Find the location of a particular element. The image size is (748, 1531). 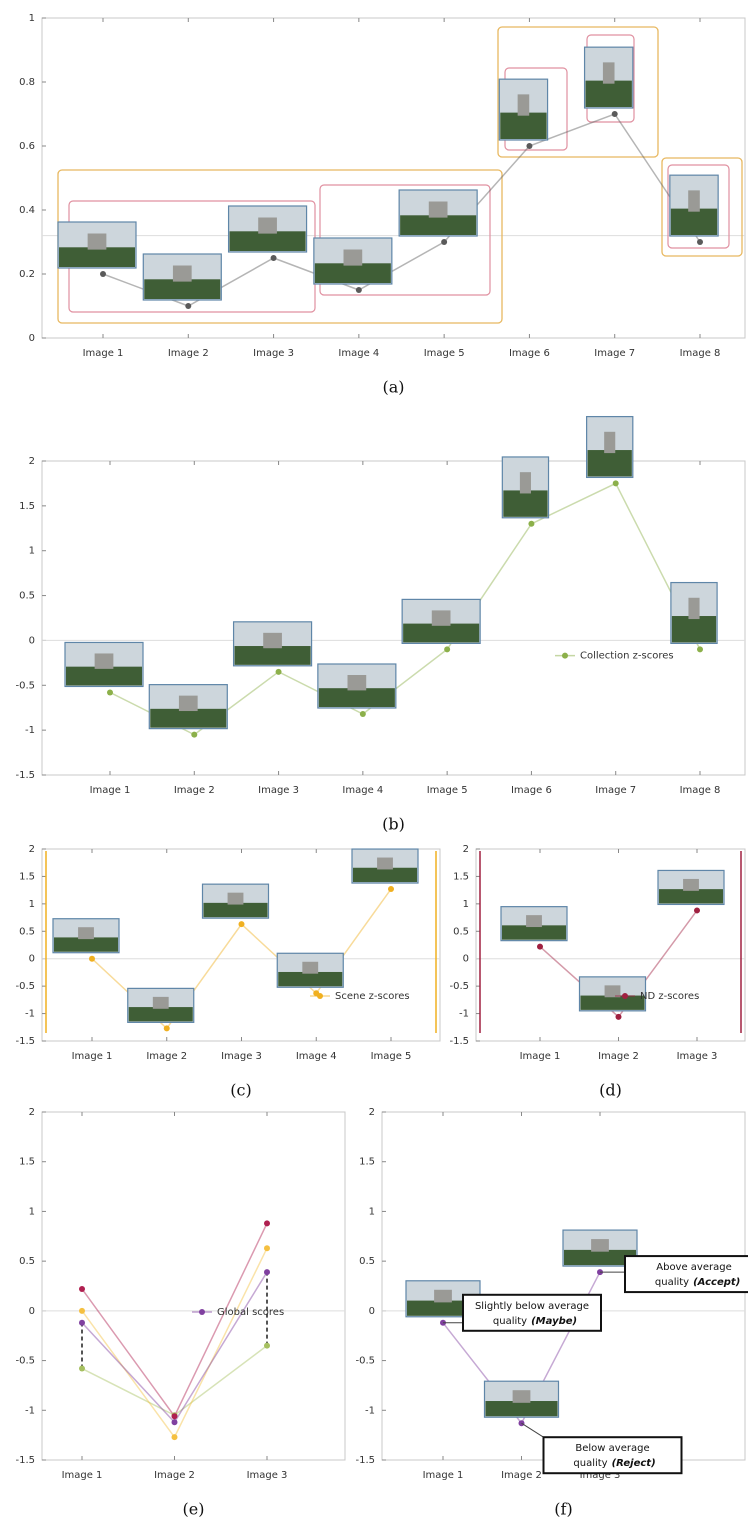

x-tick-label: Image 5 is located at coordinates (391, 1056).